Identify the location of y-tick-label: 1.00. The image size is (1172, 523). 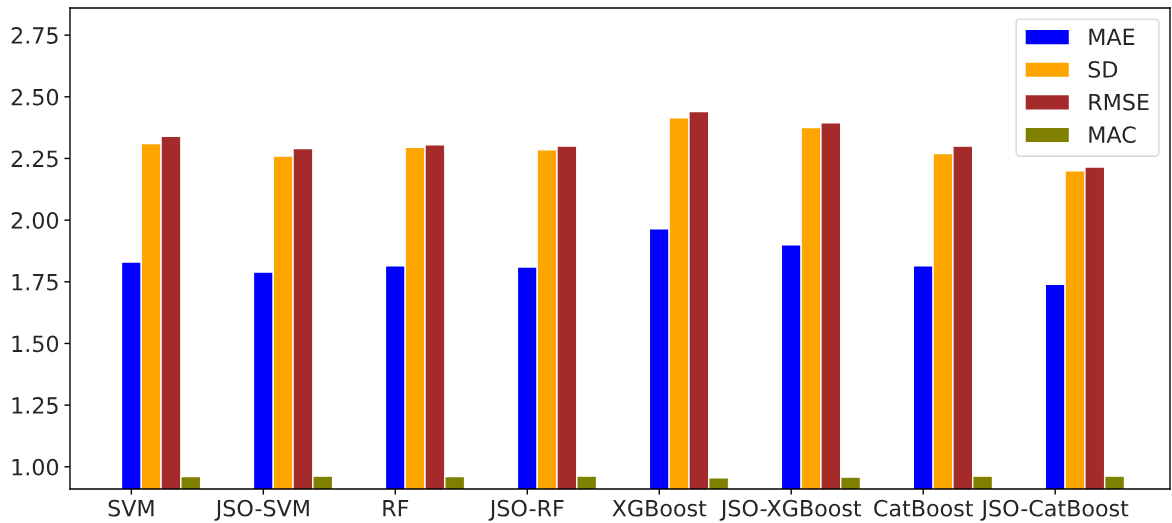
(35, 467).